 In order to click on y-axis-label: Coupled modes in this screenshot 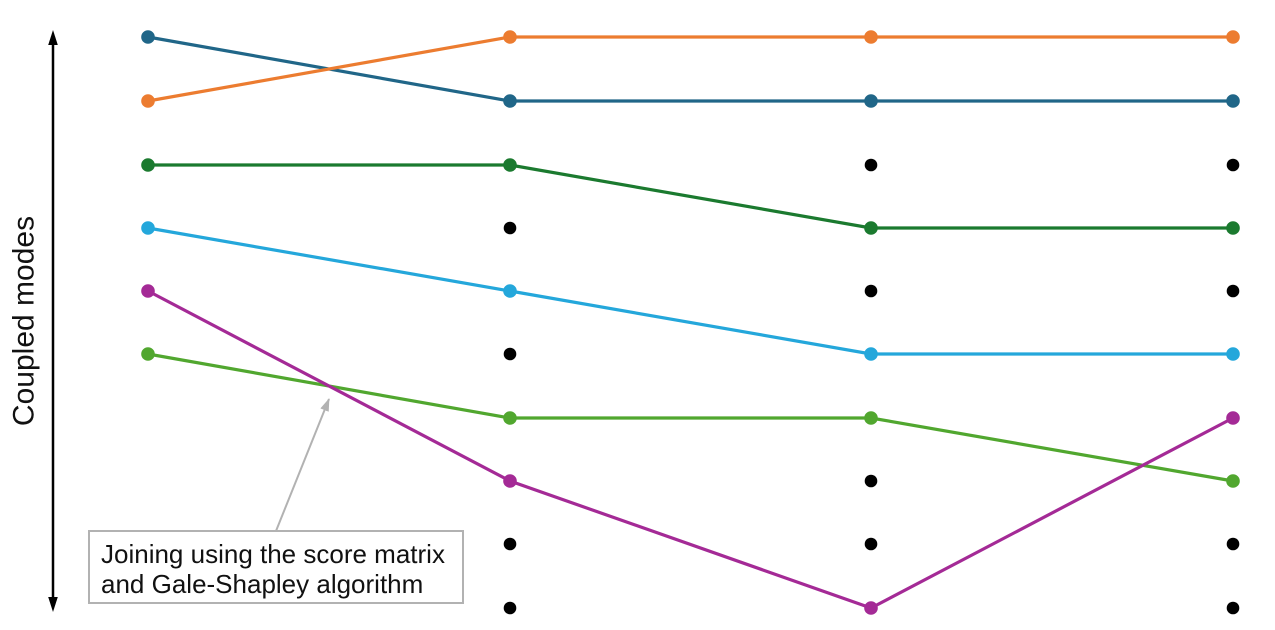, I will do `click(24, 321)`.